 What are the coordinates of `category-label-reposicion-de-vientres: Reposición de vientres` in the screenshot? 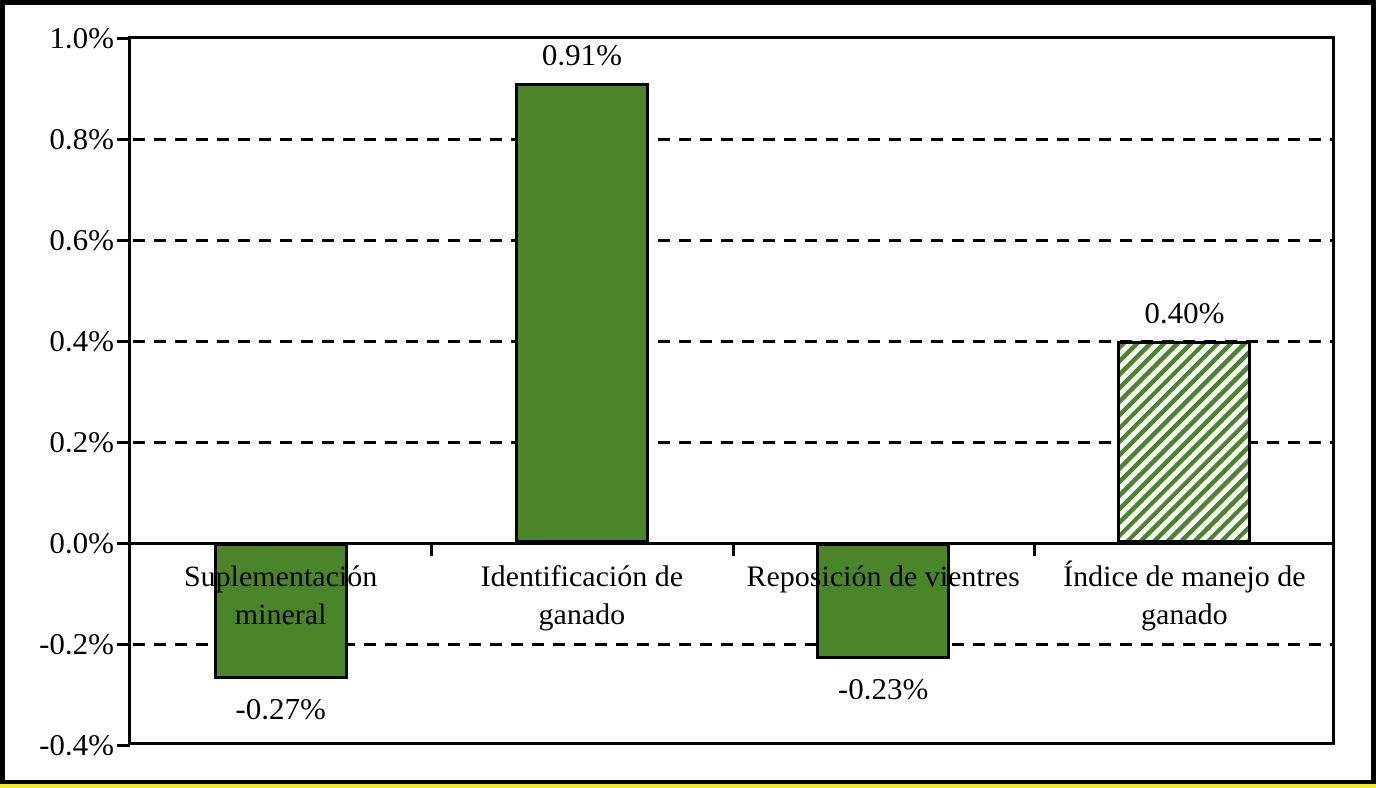 It's located at (883, 577).